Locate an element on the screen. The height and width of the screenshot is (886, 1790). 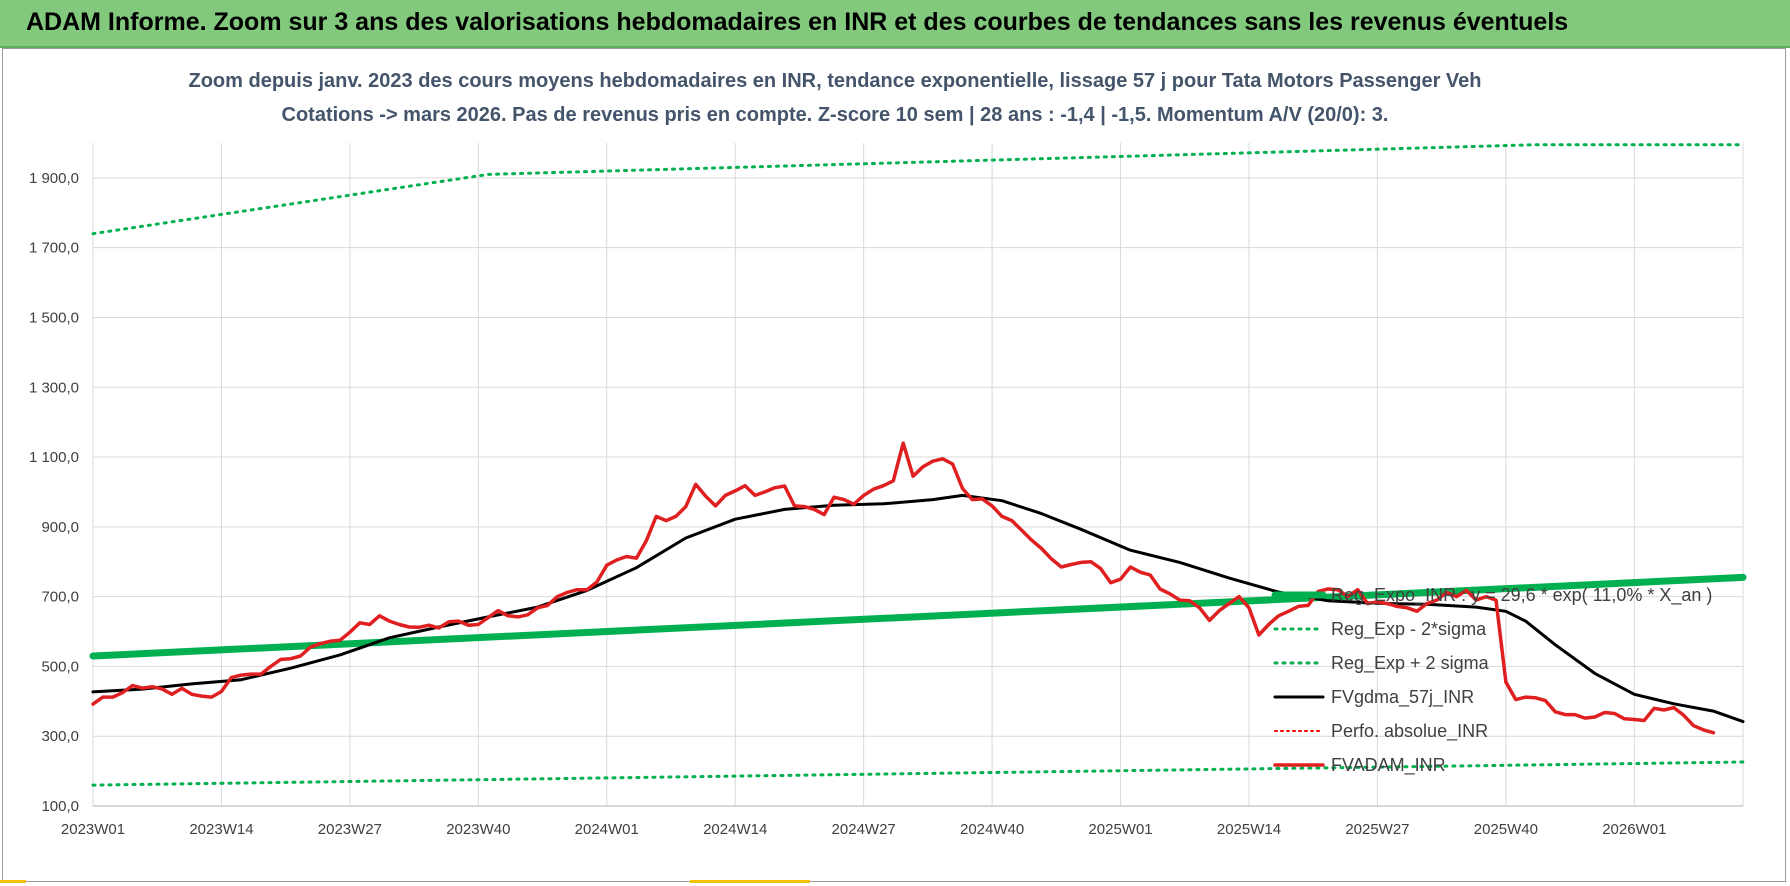
legend-label-fvgdma: FVgdma_57j_INR is located at coordinates (1402, 697).